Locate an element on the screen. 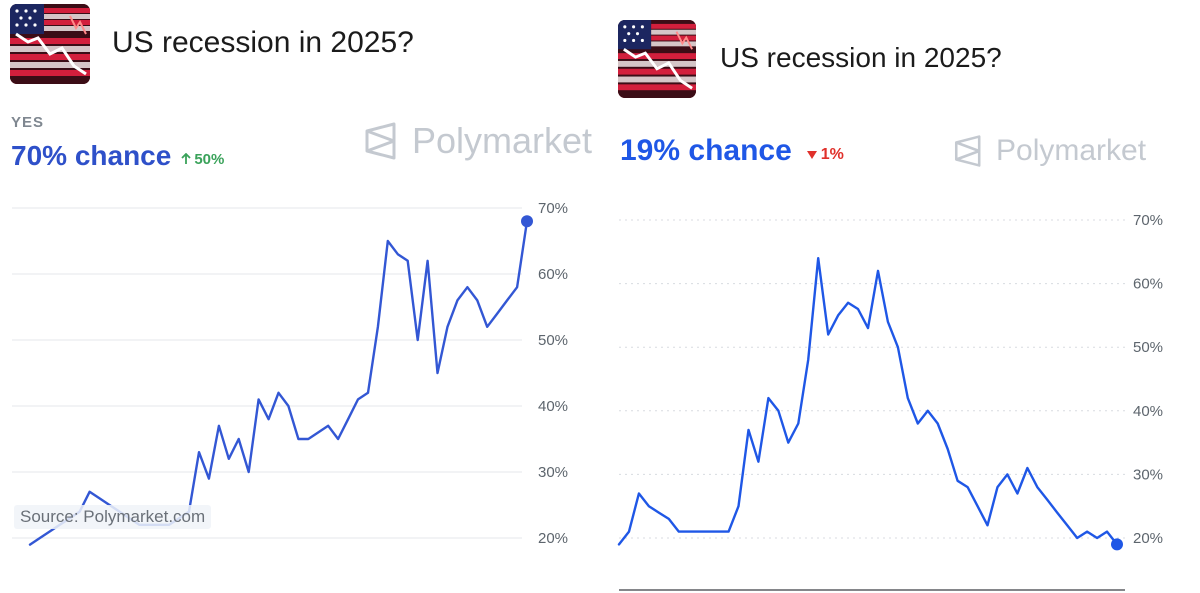  chance-value: 70% chance is located at coordinates (91, 155).